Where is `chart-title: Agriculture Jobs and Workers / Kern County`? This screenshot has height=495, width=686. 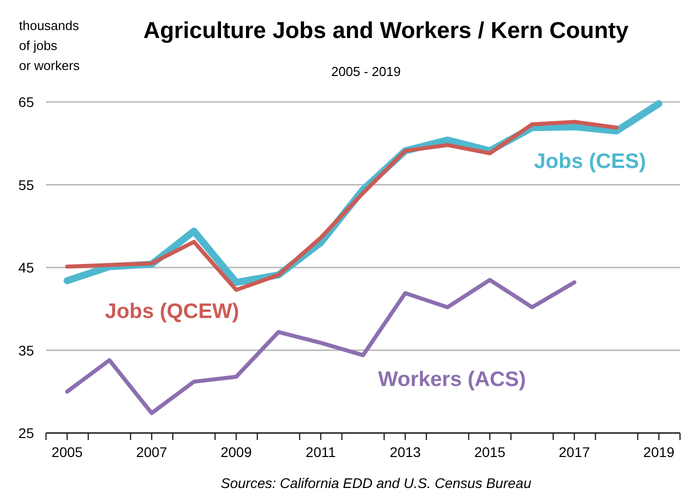
chart-title: Agriculture Jobs and Workers / Kern County is located at coordinates (386, 30).